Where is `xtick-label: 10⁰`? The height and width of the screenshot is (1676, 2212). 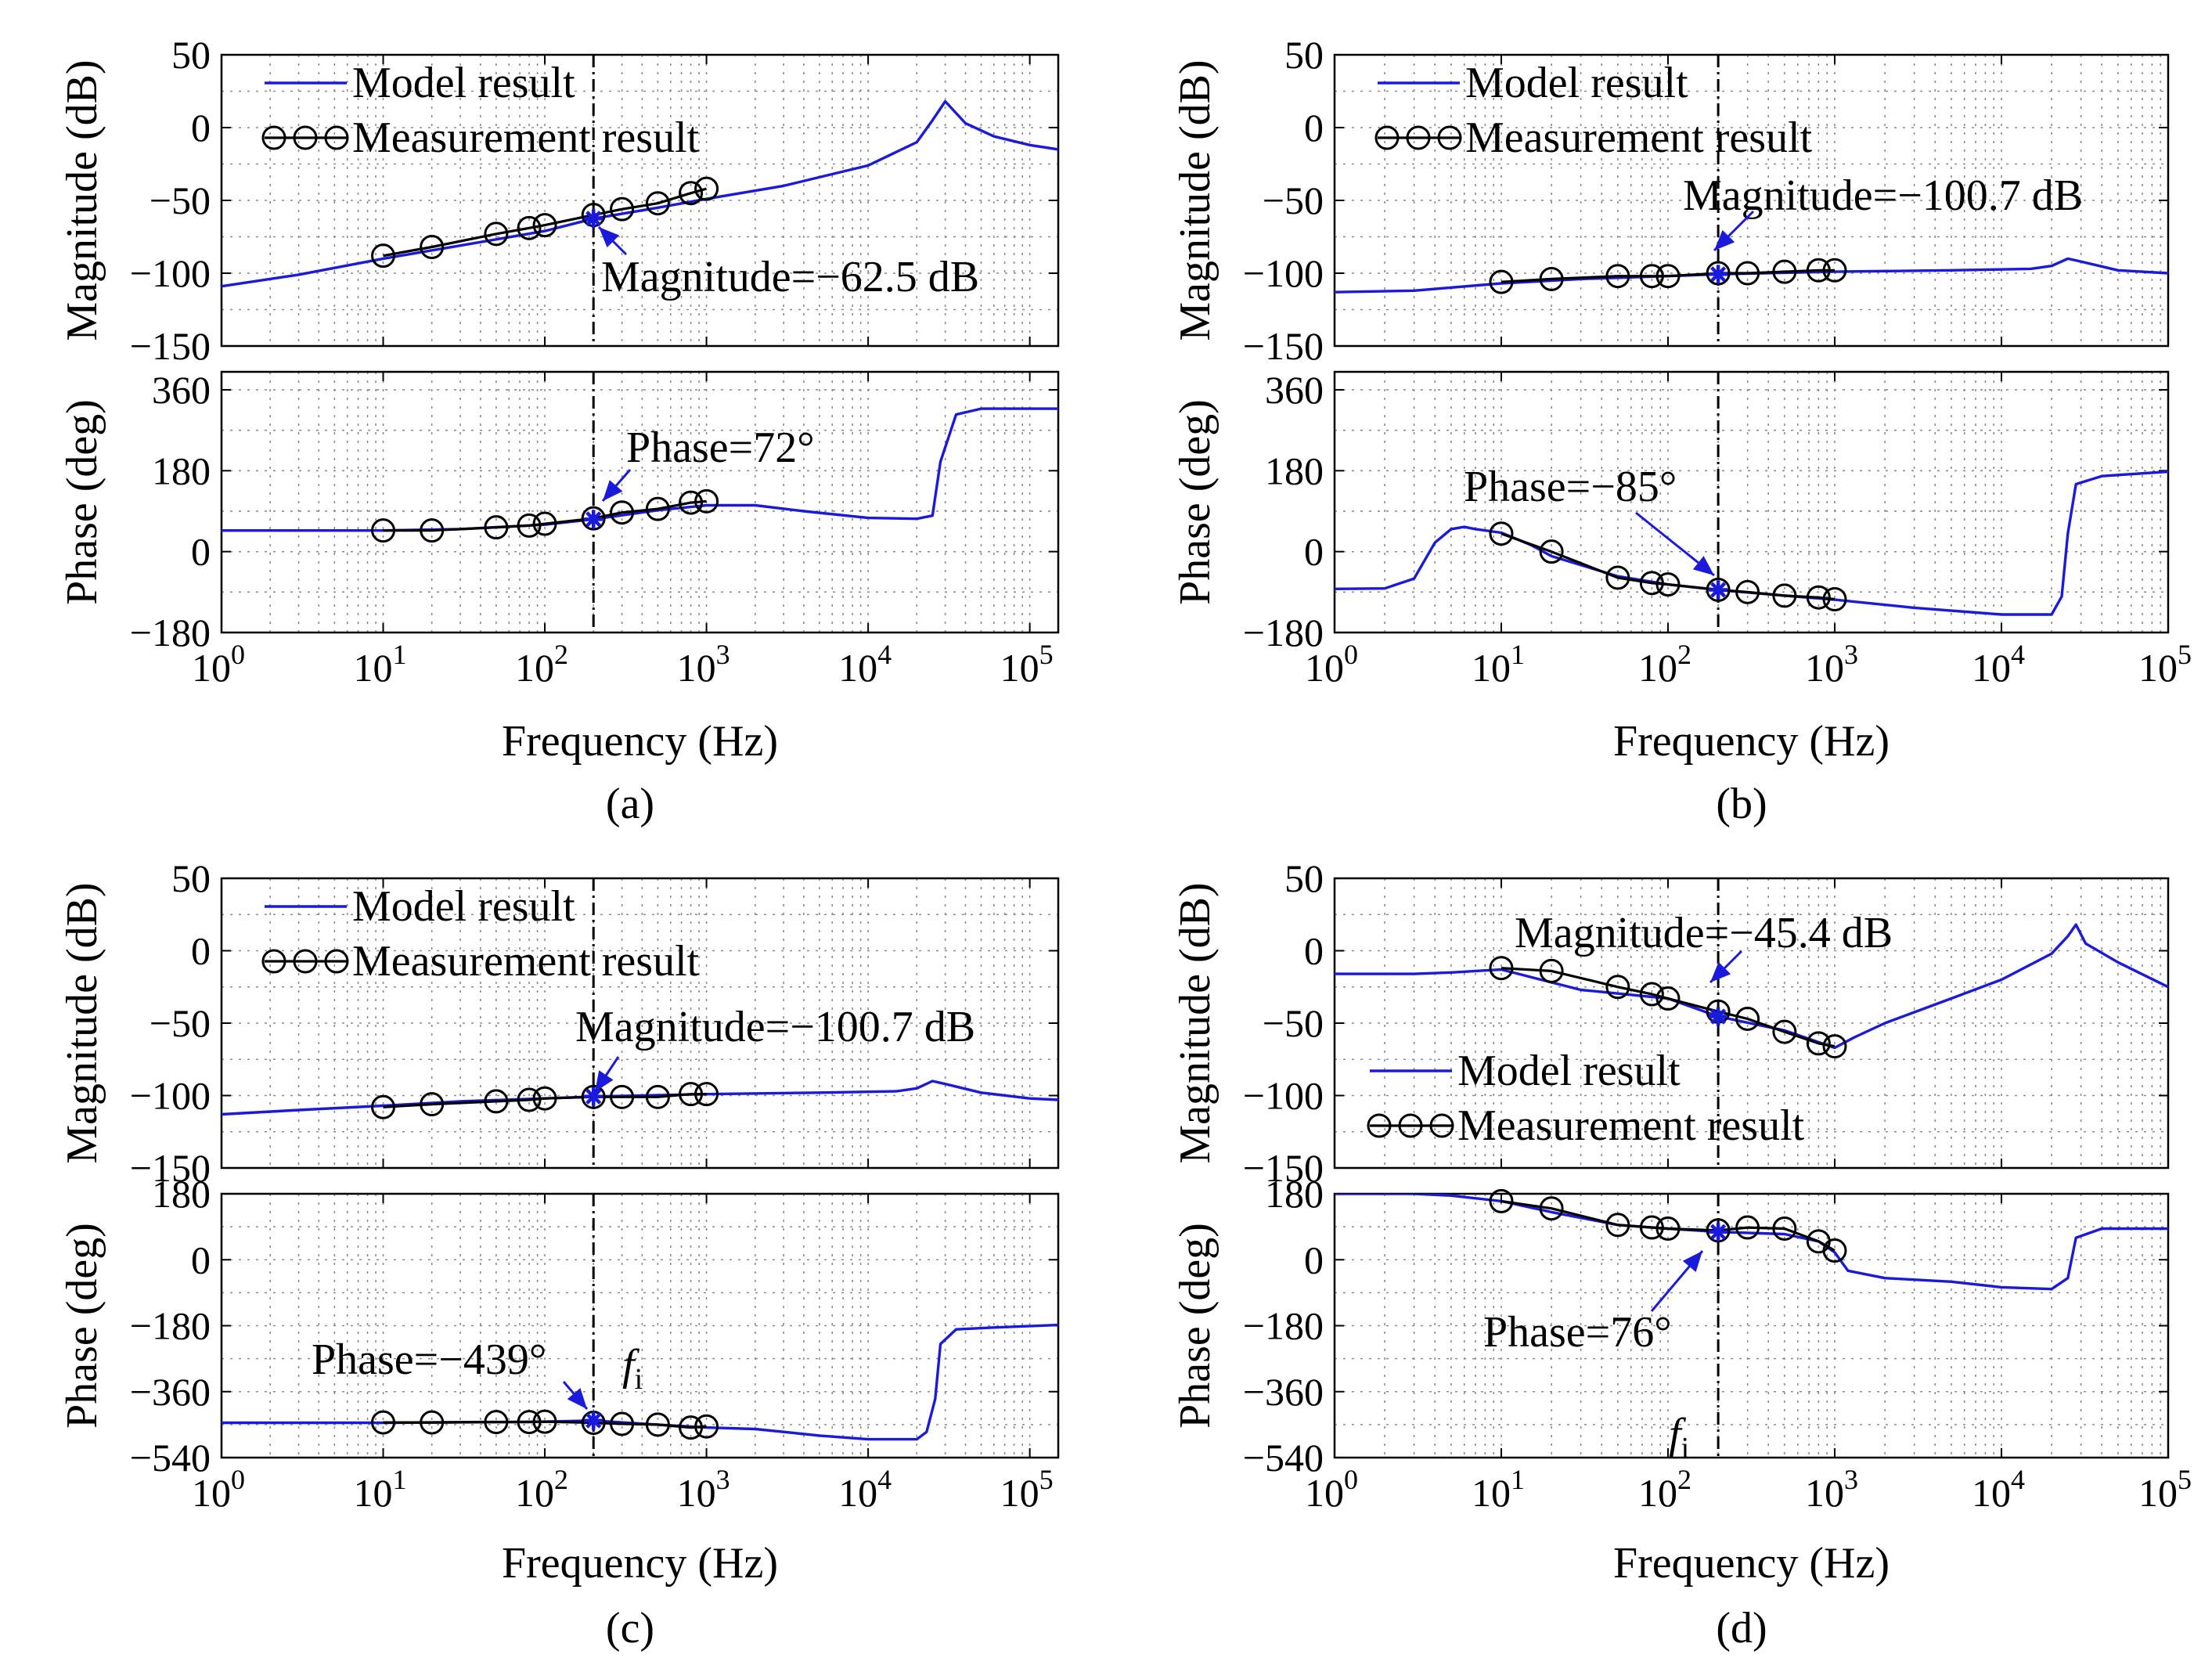 xtick-label: 10⁰ is located at coordinates (1331, 1489).